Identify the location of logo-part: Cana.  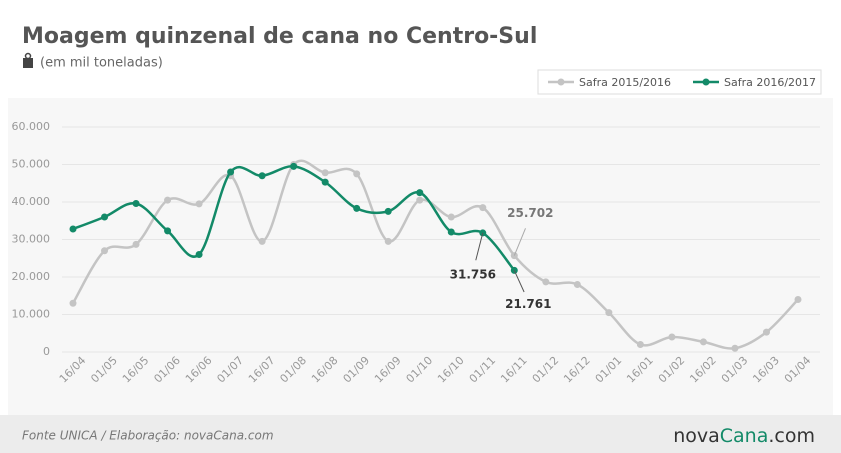
(744, 436).